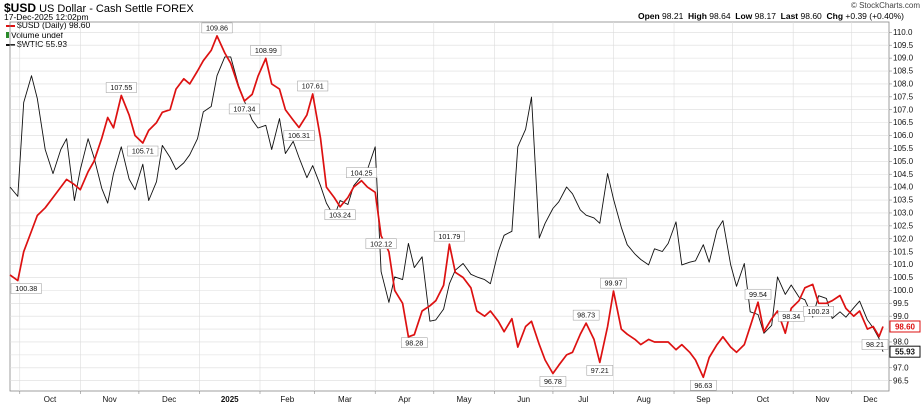 The width and height of the screenshot is (922, 408). Describe the element at coordinates (244, 109) in the screenshot. I see `data-label-text: 107.34` at that location.